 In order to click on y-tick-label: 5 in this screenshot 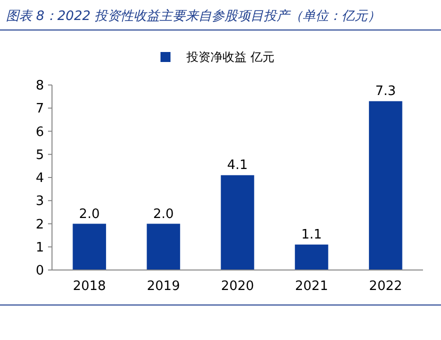, I will do `click(40, 155)`.